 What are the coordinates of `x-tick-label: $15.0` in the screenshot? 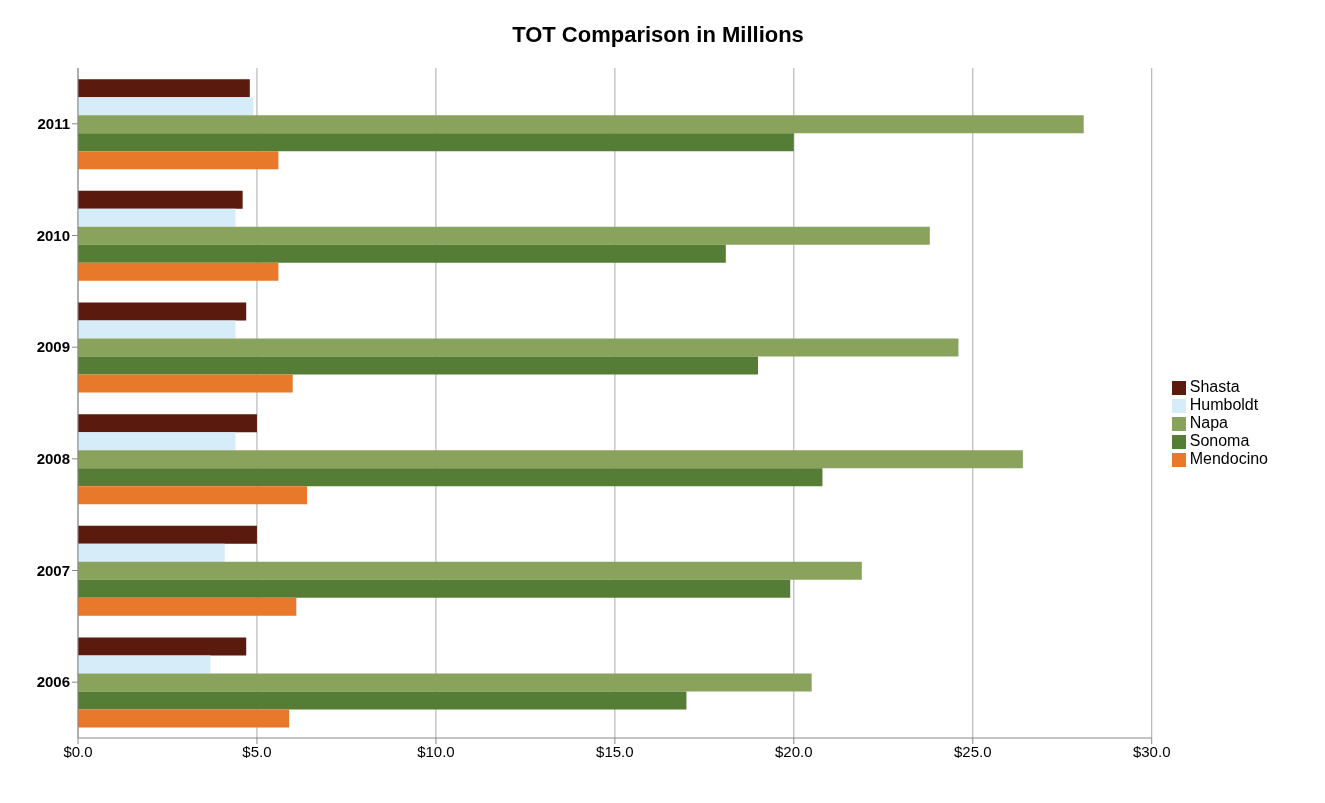 It's located at (615, 751).